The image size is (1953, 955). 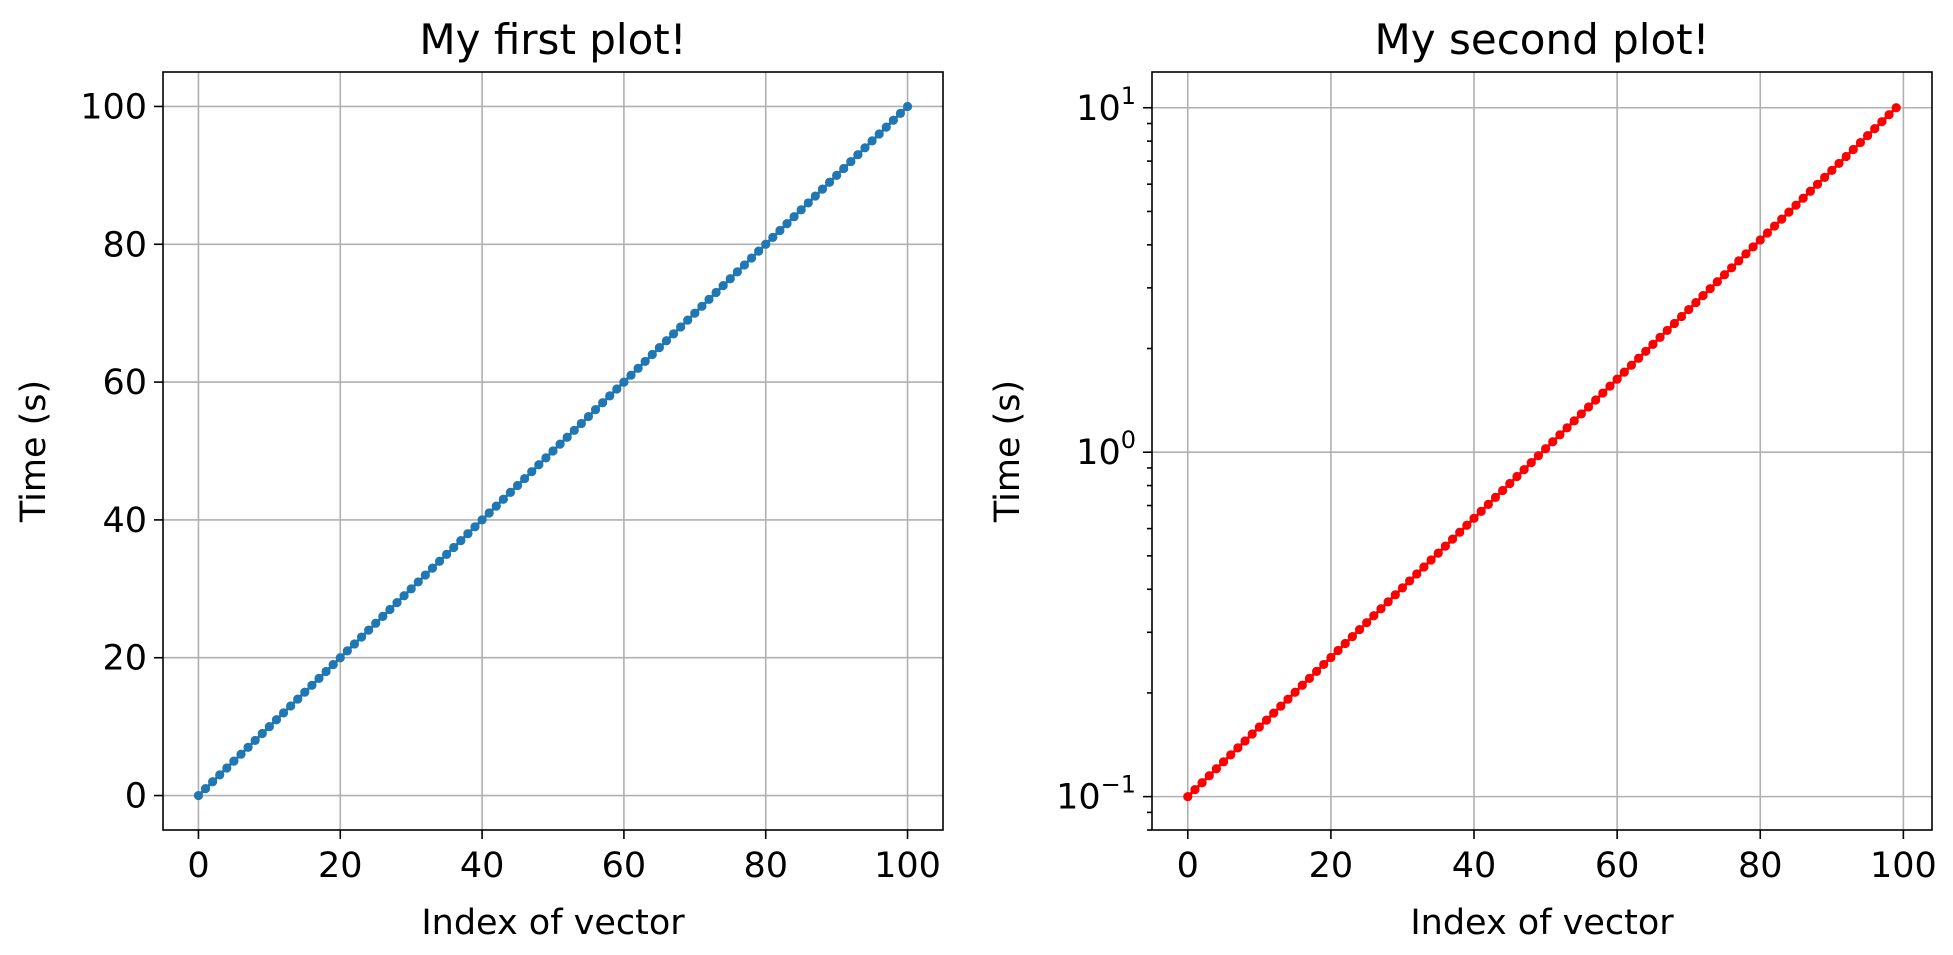 What do you see at coordinates (124, 659) in the screenshot?
I see `y-tick-label: 20` at bounding box center [124, 659].